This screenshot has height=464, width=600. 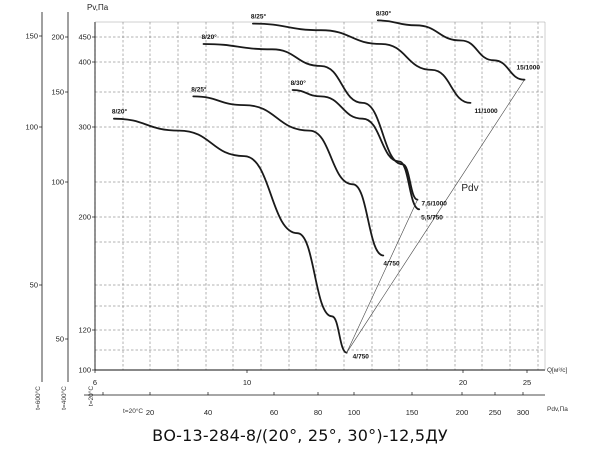 What do you see at coordinates (38, 398) in the screenshot?
I see `left-scale-temperature-label: t=600°C` at bounding box center [38, 398].